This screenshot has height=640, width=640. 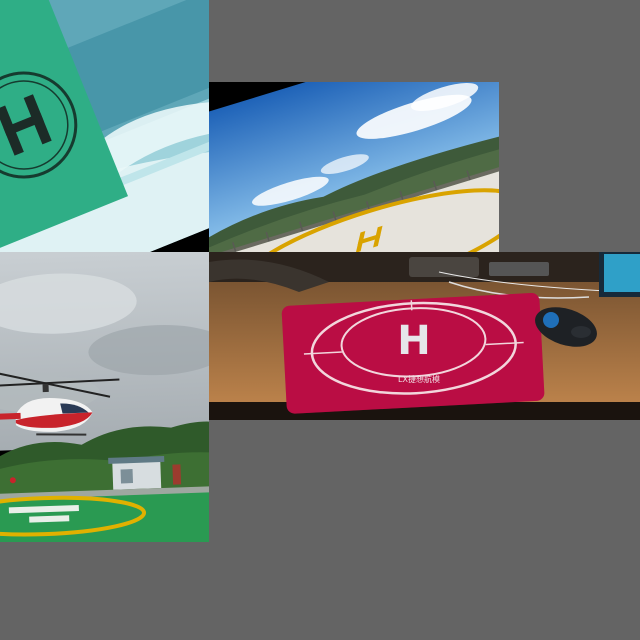 I want to click on photo-tile-rooftop-helipad, so click(x=354, y=167).